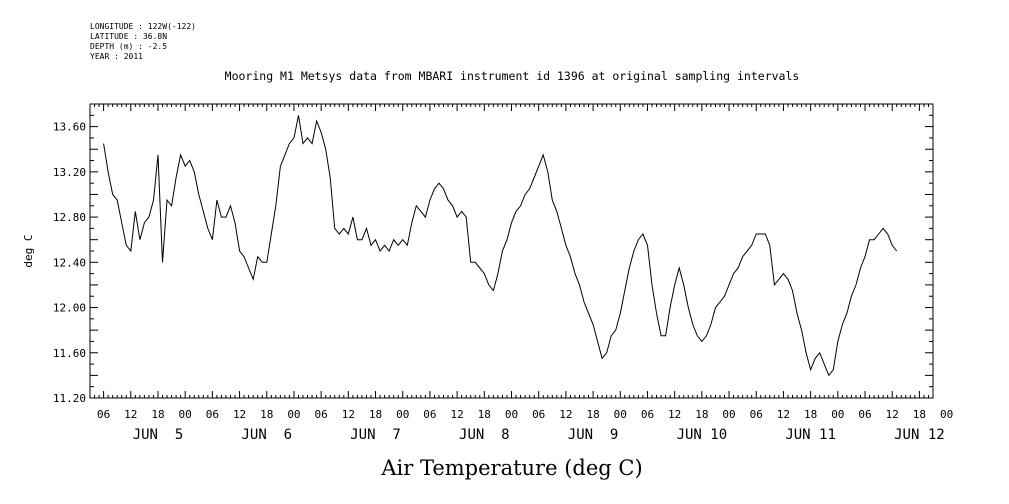 This screenshot has width=1009, height=504. Describe the element at coordinates (69, 353) in the screenshot. I see `y-tick-label: 11.60` at that location.